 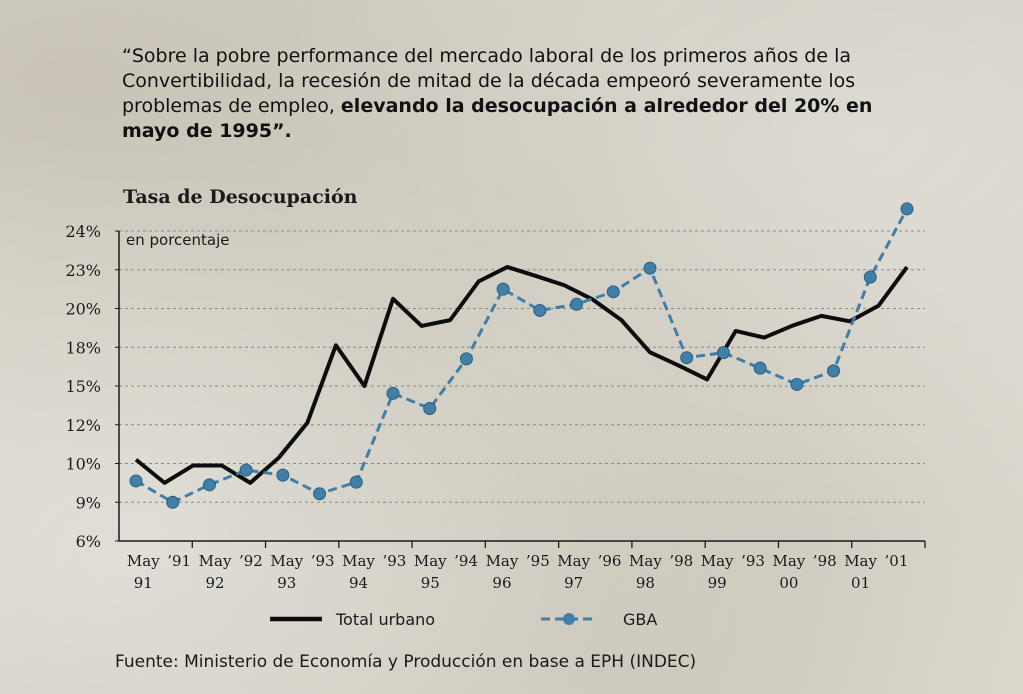 What do you see at coordinates (251, 561) in the screenshot?
I see `x-tick-label: ’92` at bounding box center [251, 561].